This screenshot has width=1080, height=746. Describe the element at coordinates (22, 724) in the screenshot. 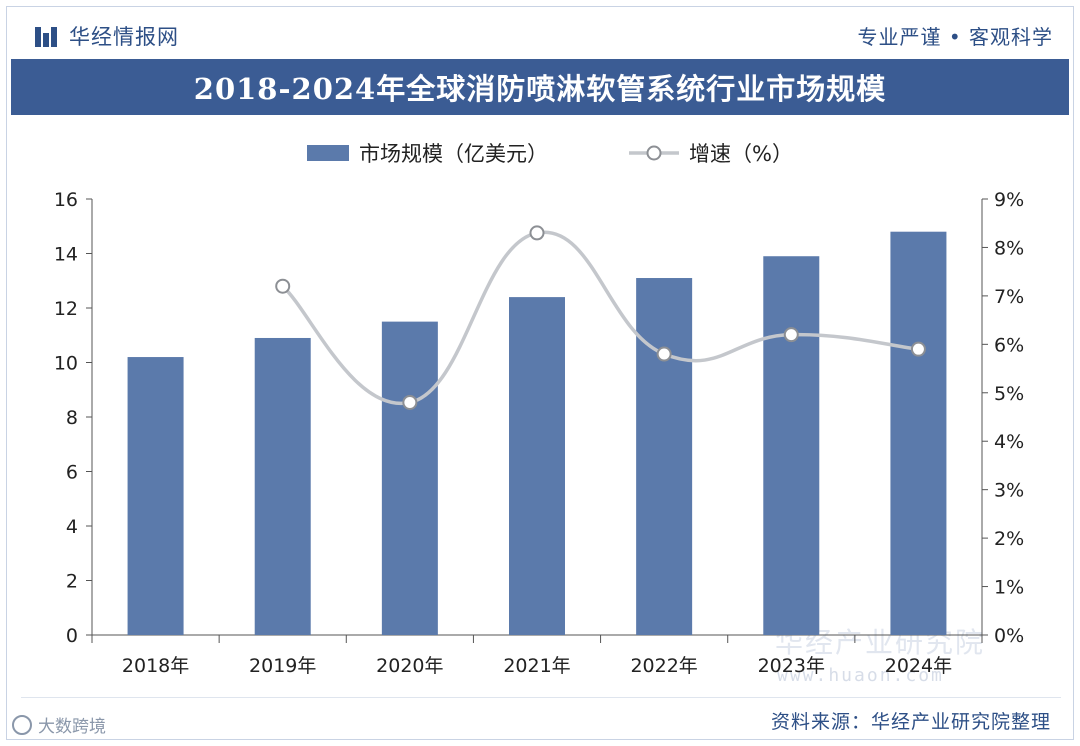

I see `badge-icon` at that location.